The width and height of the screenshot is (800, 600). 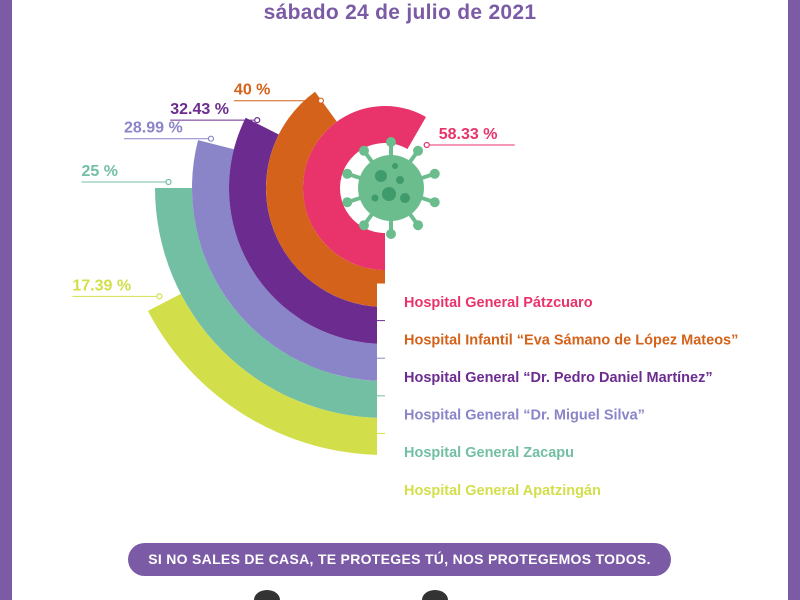 What do you see at coordinates (100, 171) in the screenshot?
I see `value-label-5: 25 %` at bounding box center [100, 171].